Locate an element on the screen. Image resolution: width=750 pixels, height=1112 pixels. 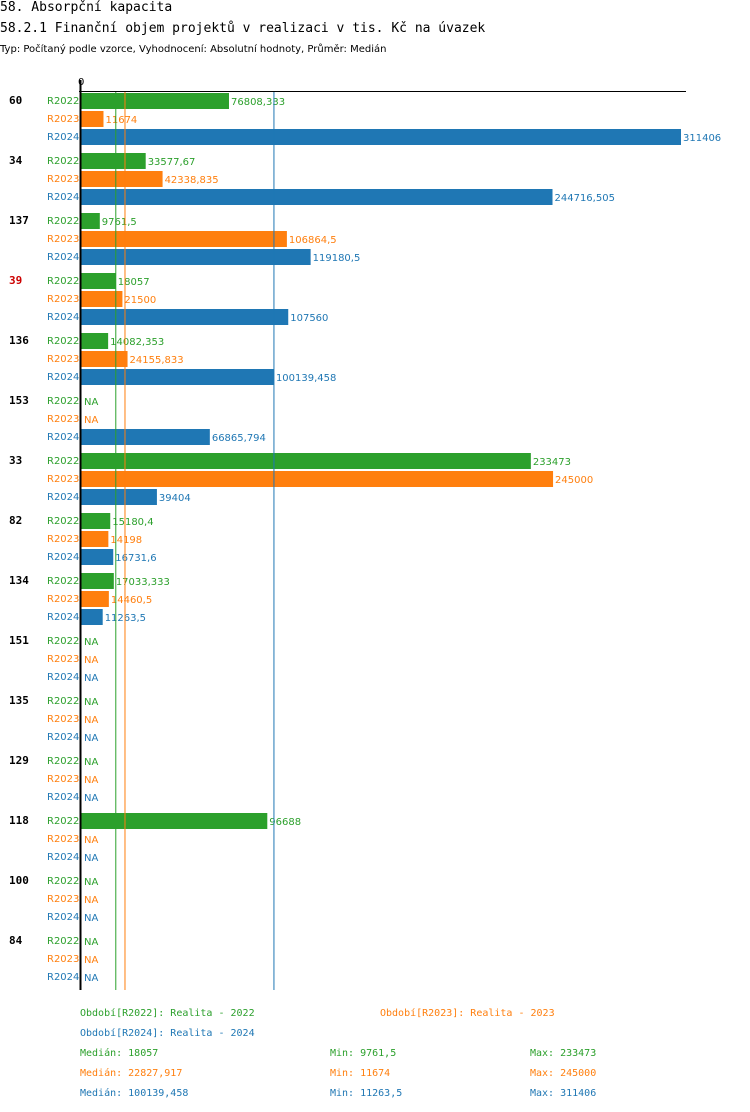
data-label: 11674 is located at coordinates (121, 120).